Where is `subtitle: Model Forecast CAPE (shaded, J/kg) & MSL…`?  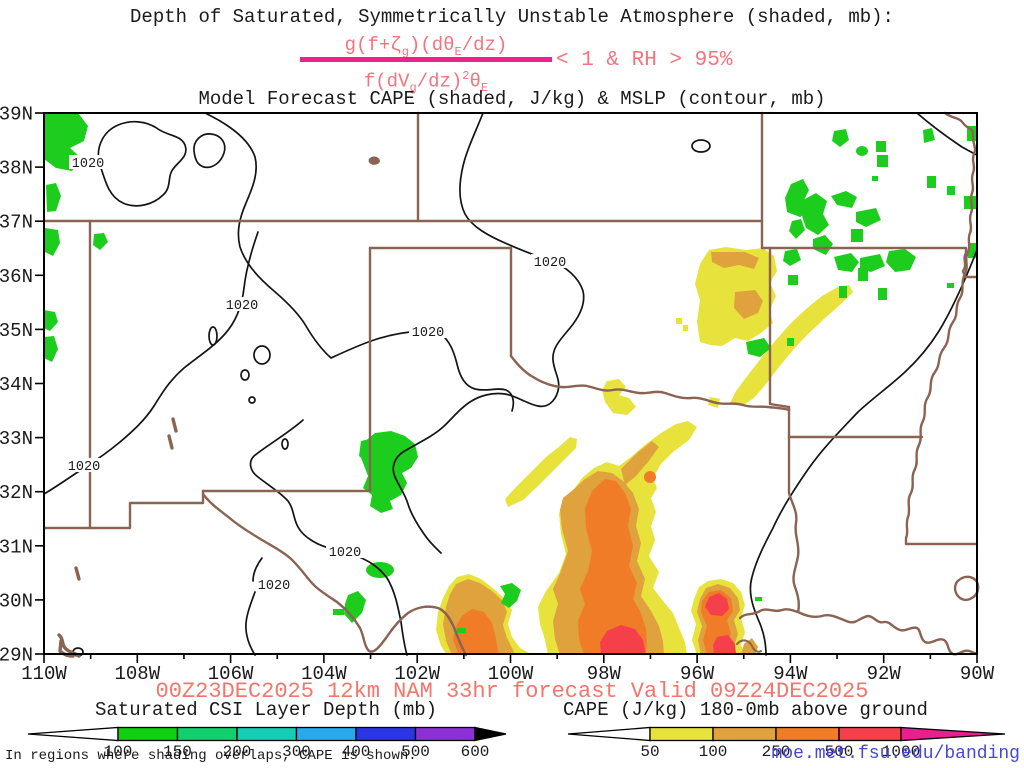 subtitle: Model Forecast CAPE (shaded, J/kg) & MSL… is located at coordinates (512, 99).